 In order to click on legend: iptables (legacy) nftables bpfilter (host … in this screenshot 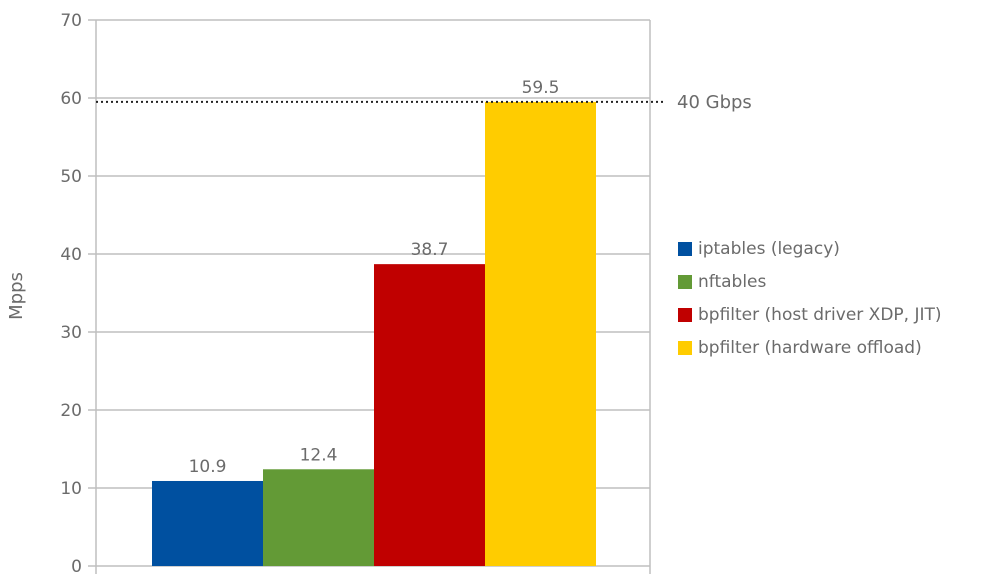, I will do `click(810, 298)`.